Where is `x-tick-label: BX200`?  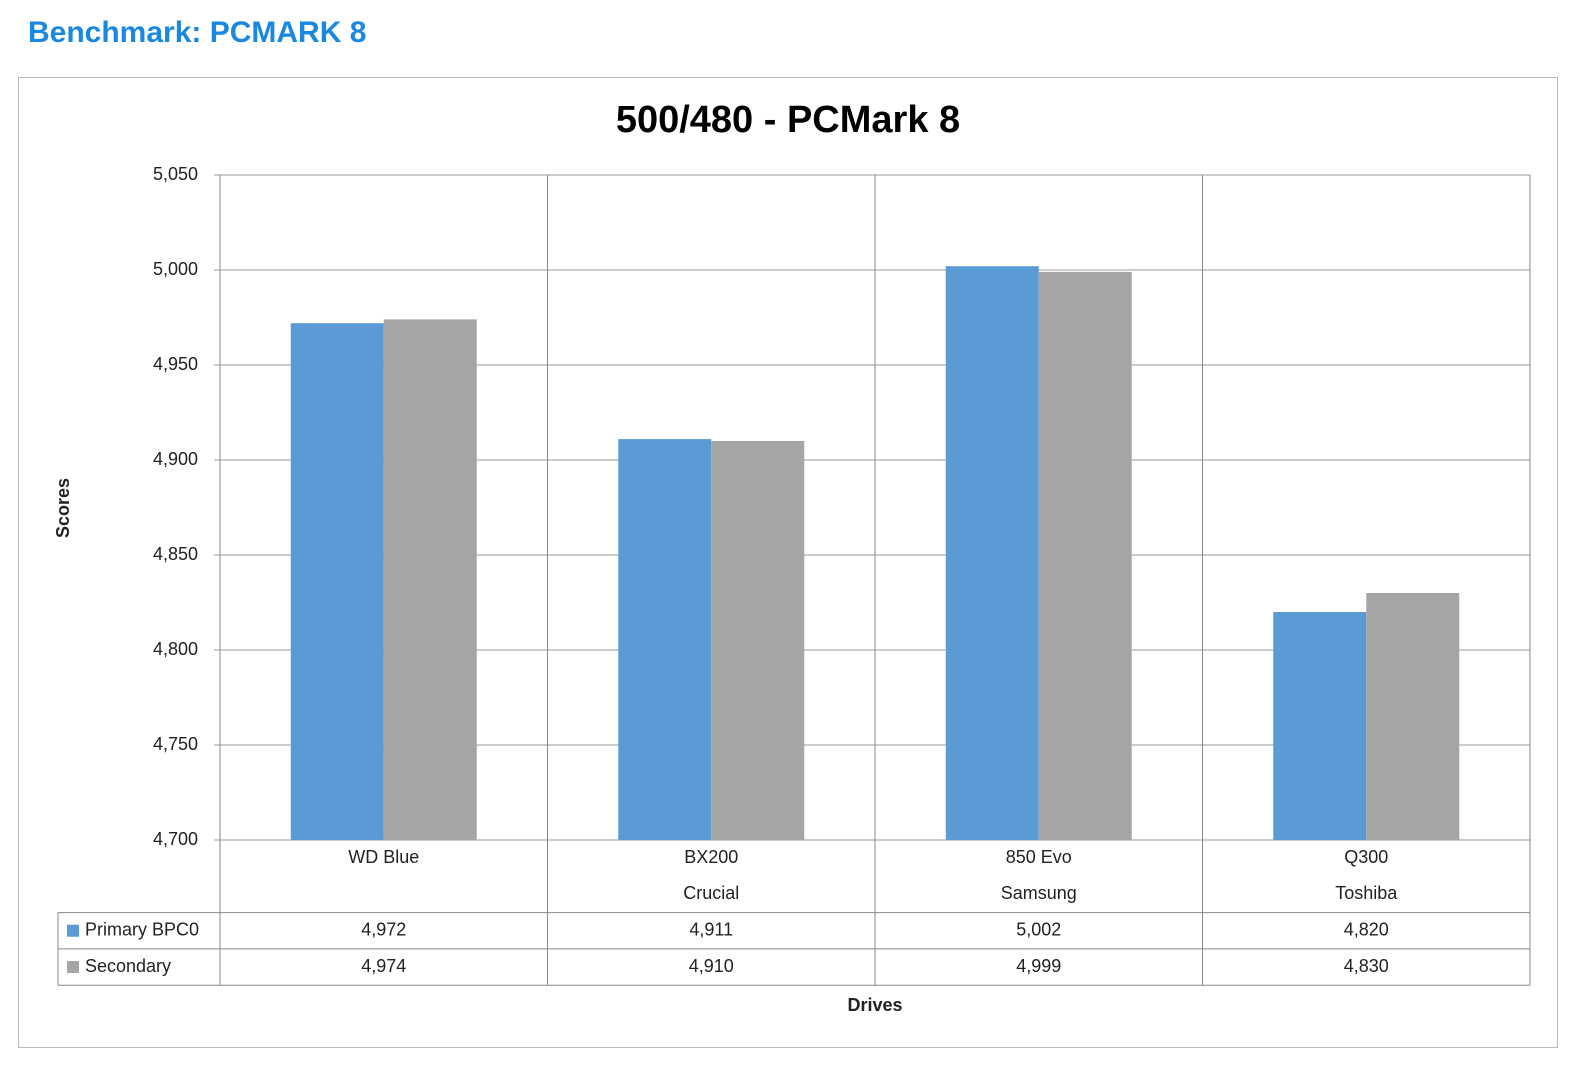
x-tick-label: BX200 is located at coordinates (711, 857).